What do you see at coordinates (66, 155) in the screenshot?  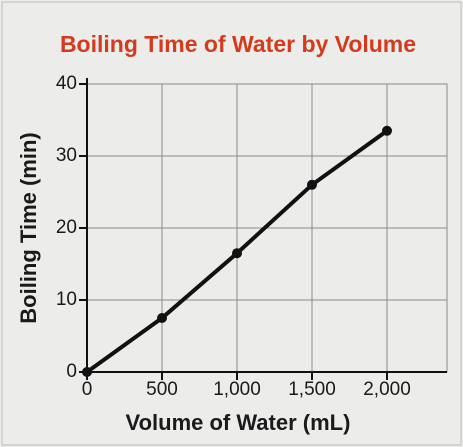 I see `y-tick-label: 30` at bounding box center [66, 155].